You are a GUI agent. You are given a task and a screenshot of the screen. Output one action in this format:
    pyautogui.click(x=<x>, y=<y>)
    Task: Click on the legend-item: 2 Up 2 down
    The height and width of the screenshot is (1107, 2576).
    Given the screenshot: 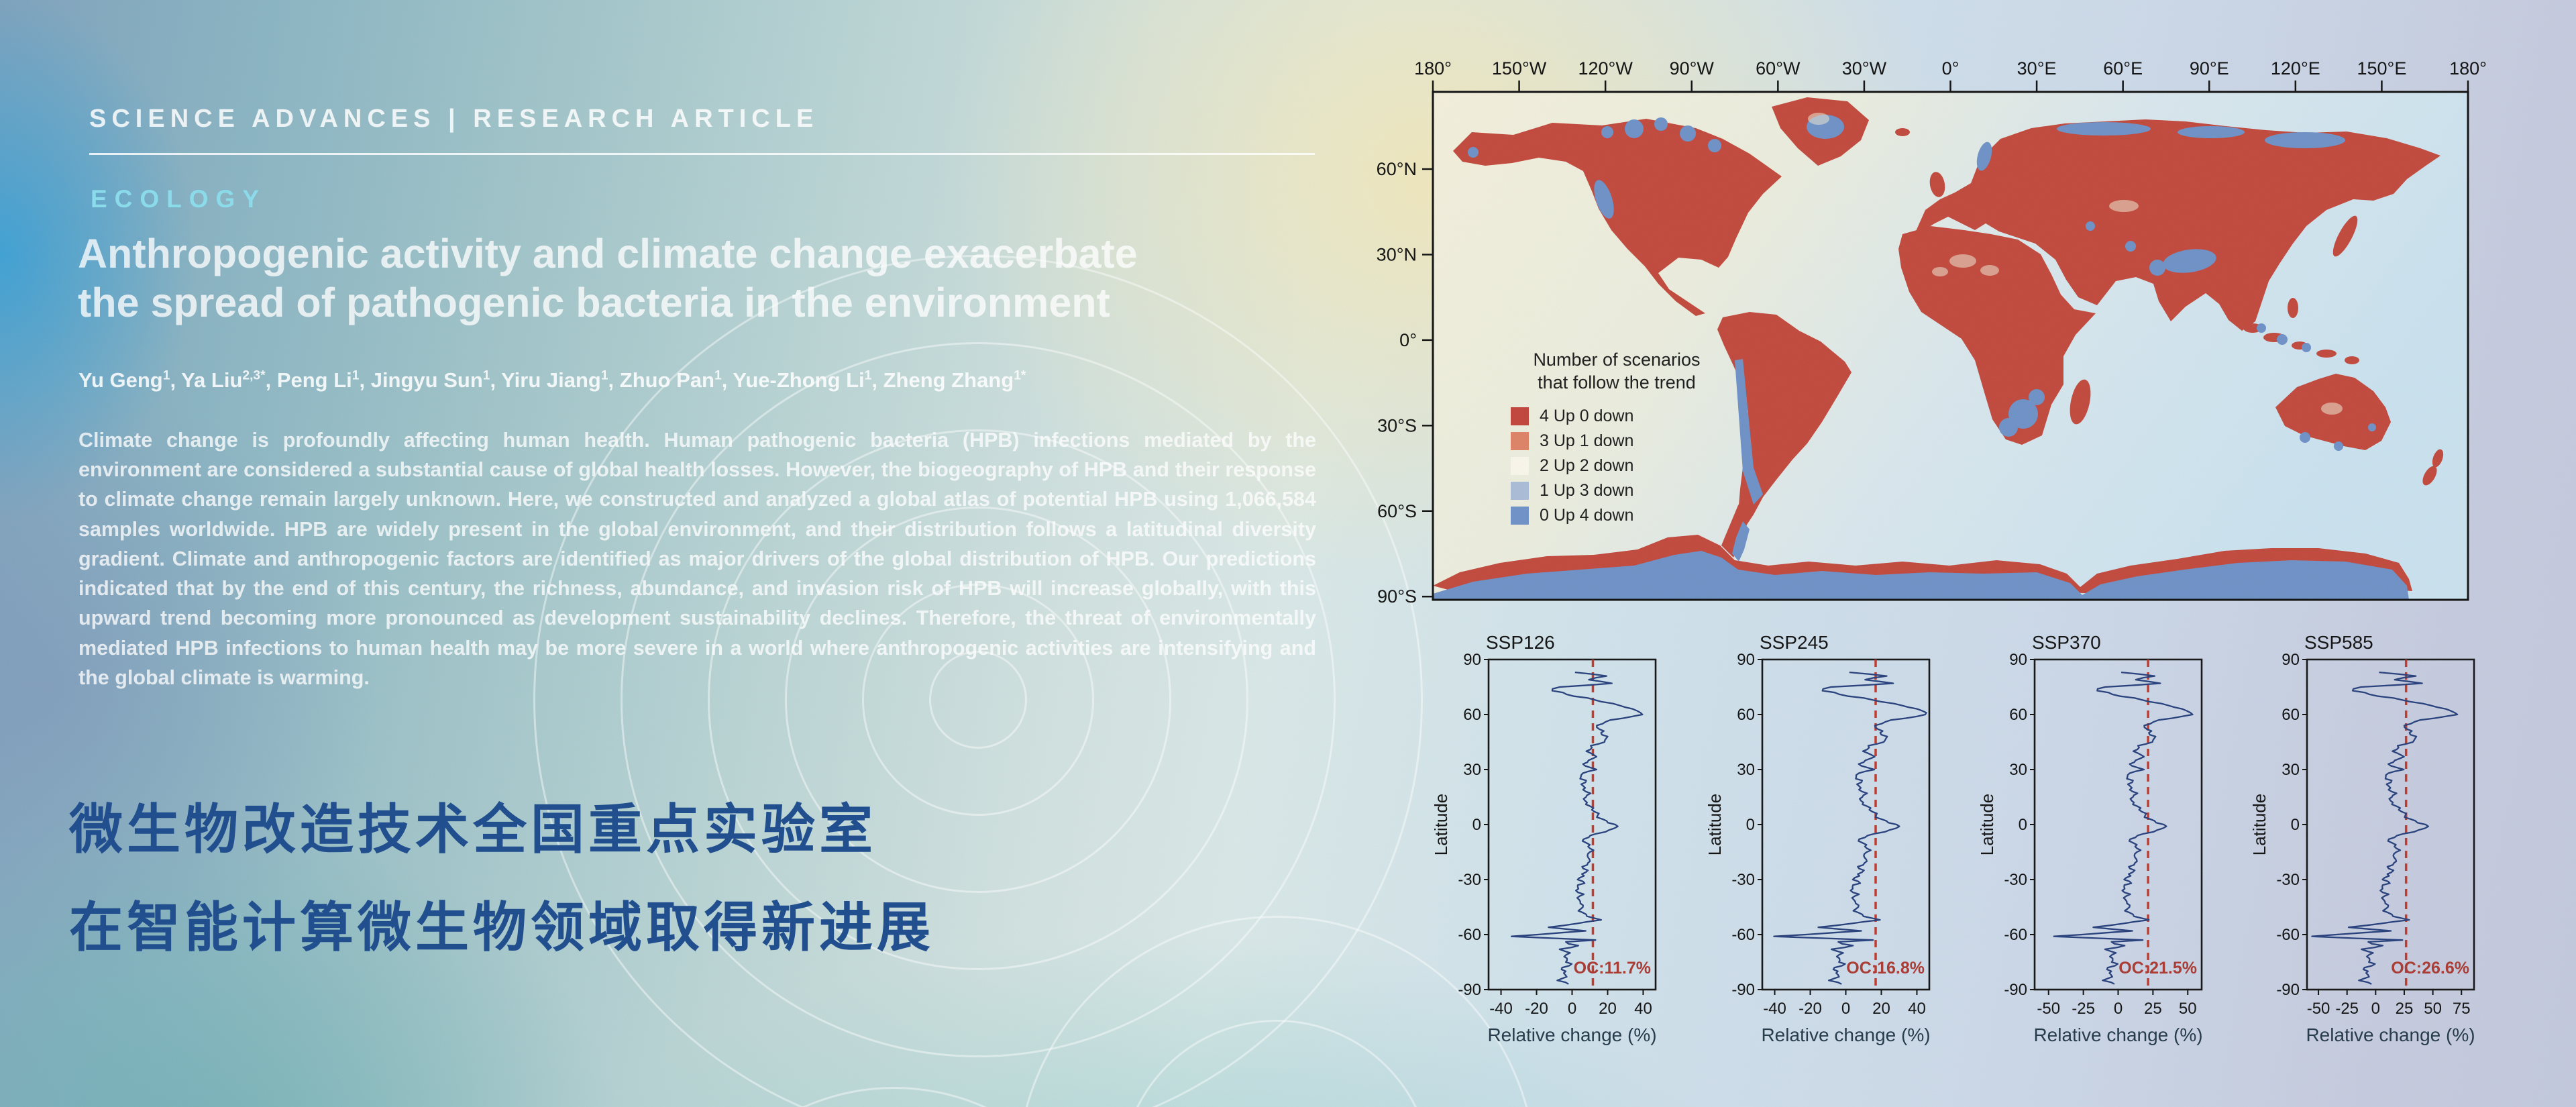 What is the action you would take?
    pyautogui.click(x=1634, y=466)
    